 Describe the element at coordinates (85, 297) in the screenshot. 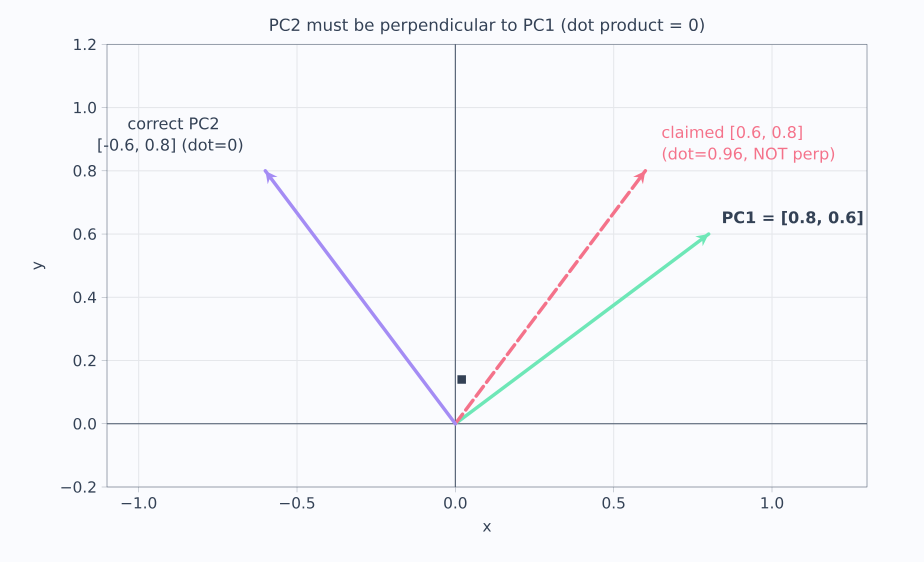

I see `y-tick-label: 0.4` at that location.